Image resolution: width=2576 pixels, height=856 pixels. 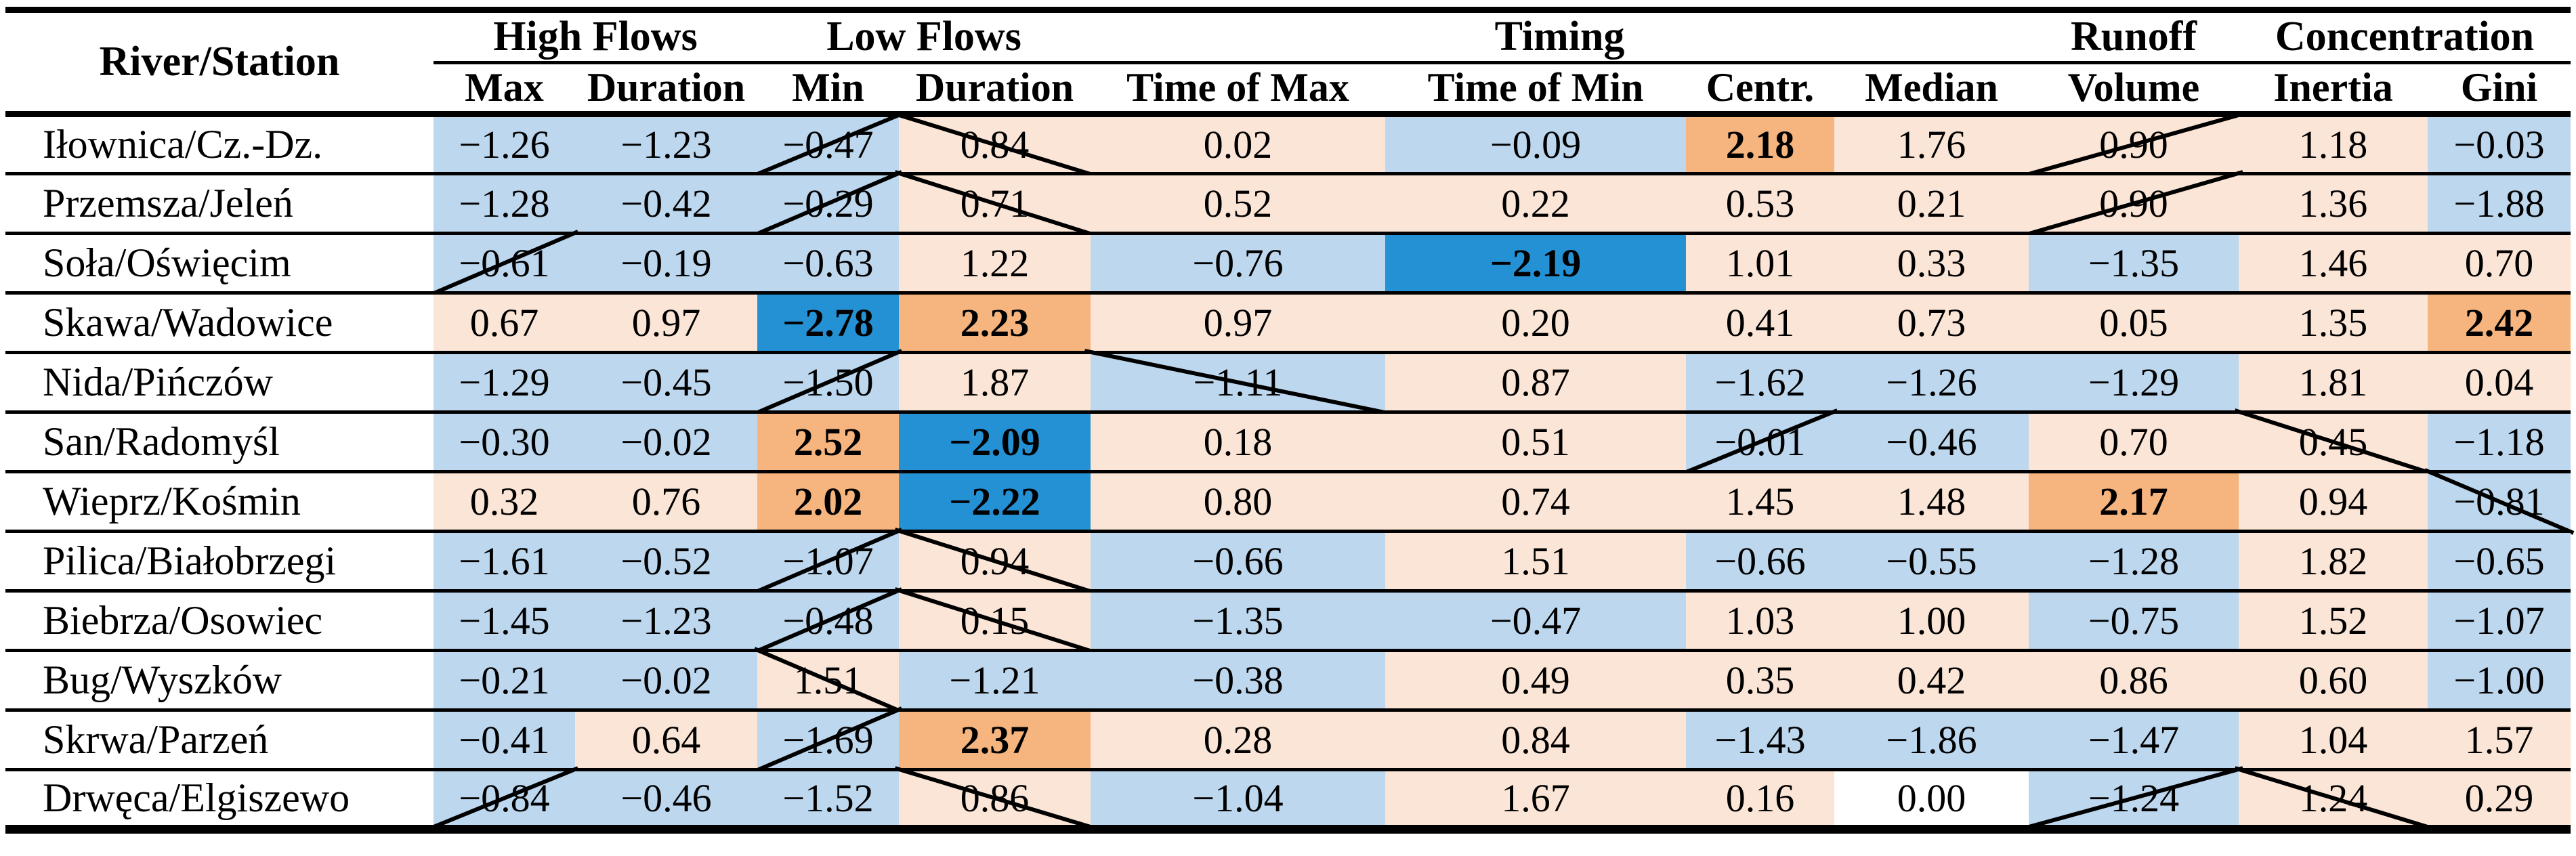 I want to click on value-cell: −0.01, so click(x=1760, y=442).